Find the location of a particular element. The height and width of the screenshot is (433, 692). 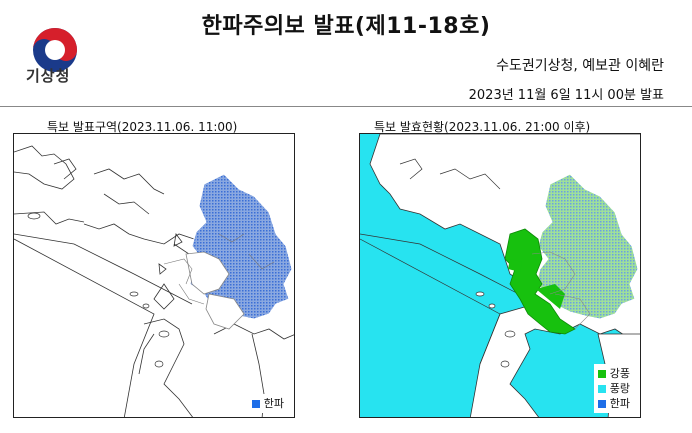

legend-item-wind-wave: 풍랑 is located at coordinates (613, 388).